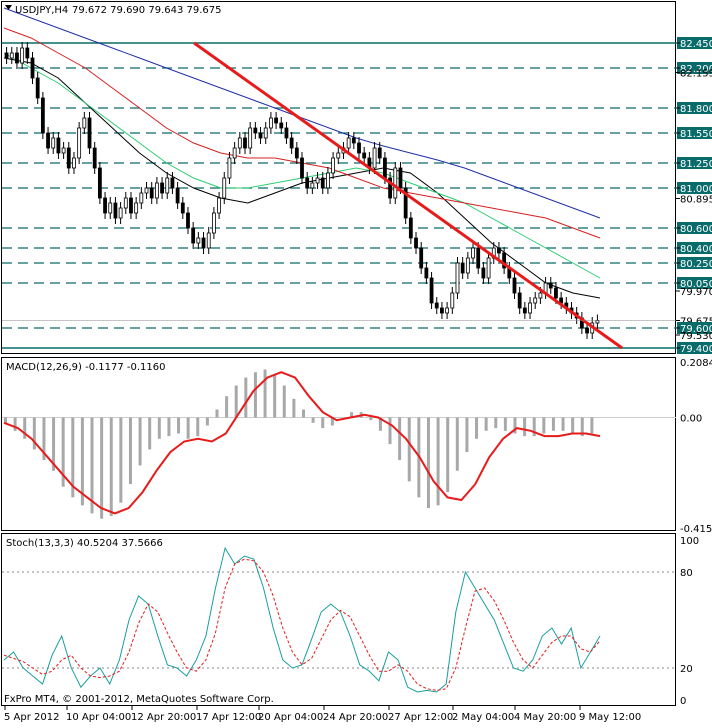 The height and width of the screenshot is (728, 712). Describe the element at coordinates (163, 717) in the screenshot. I see `time-label: 12 Apr 20:00` at that location.